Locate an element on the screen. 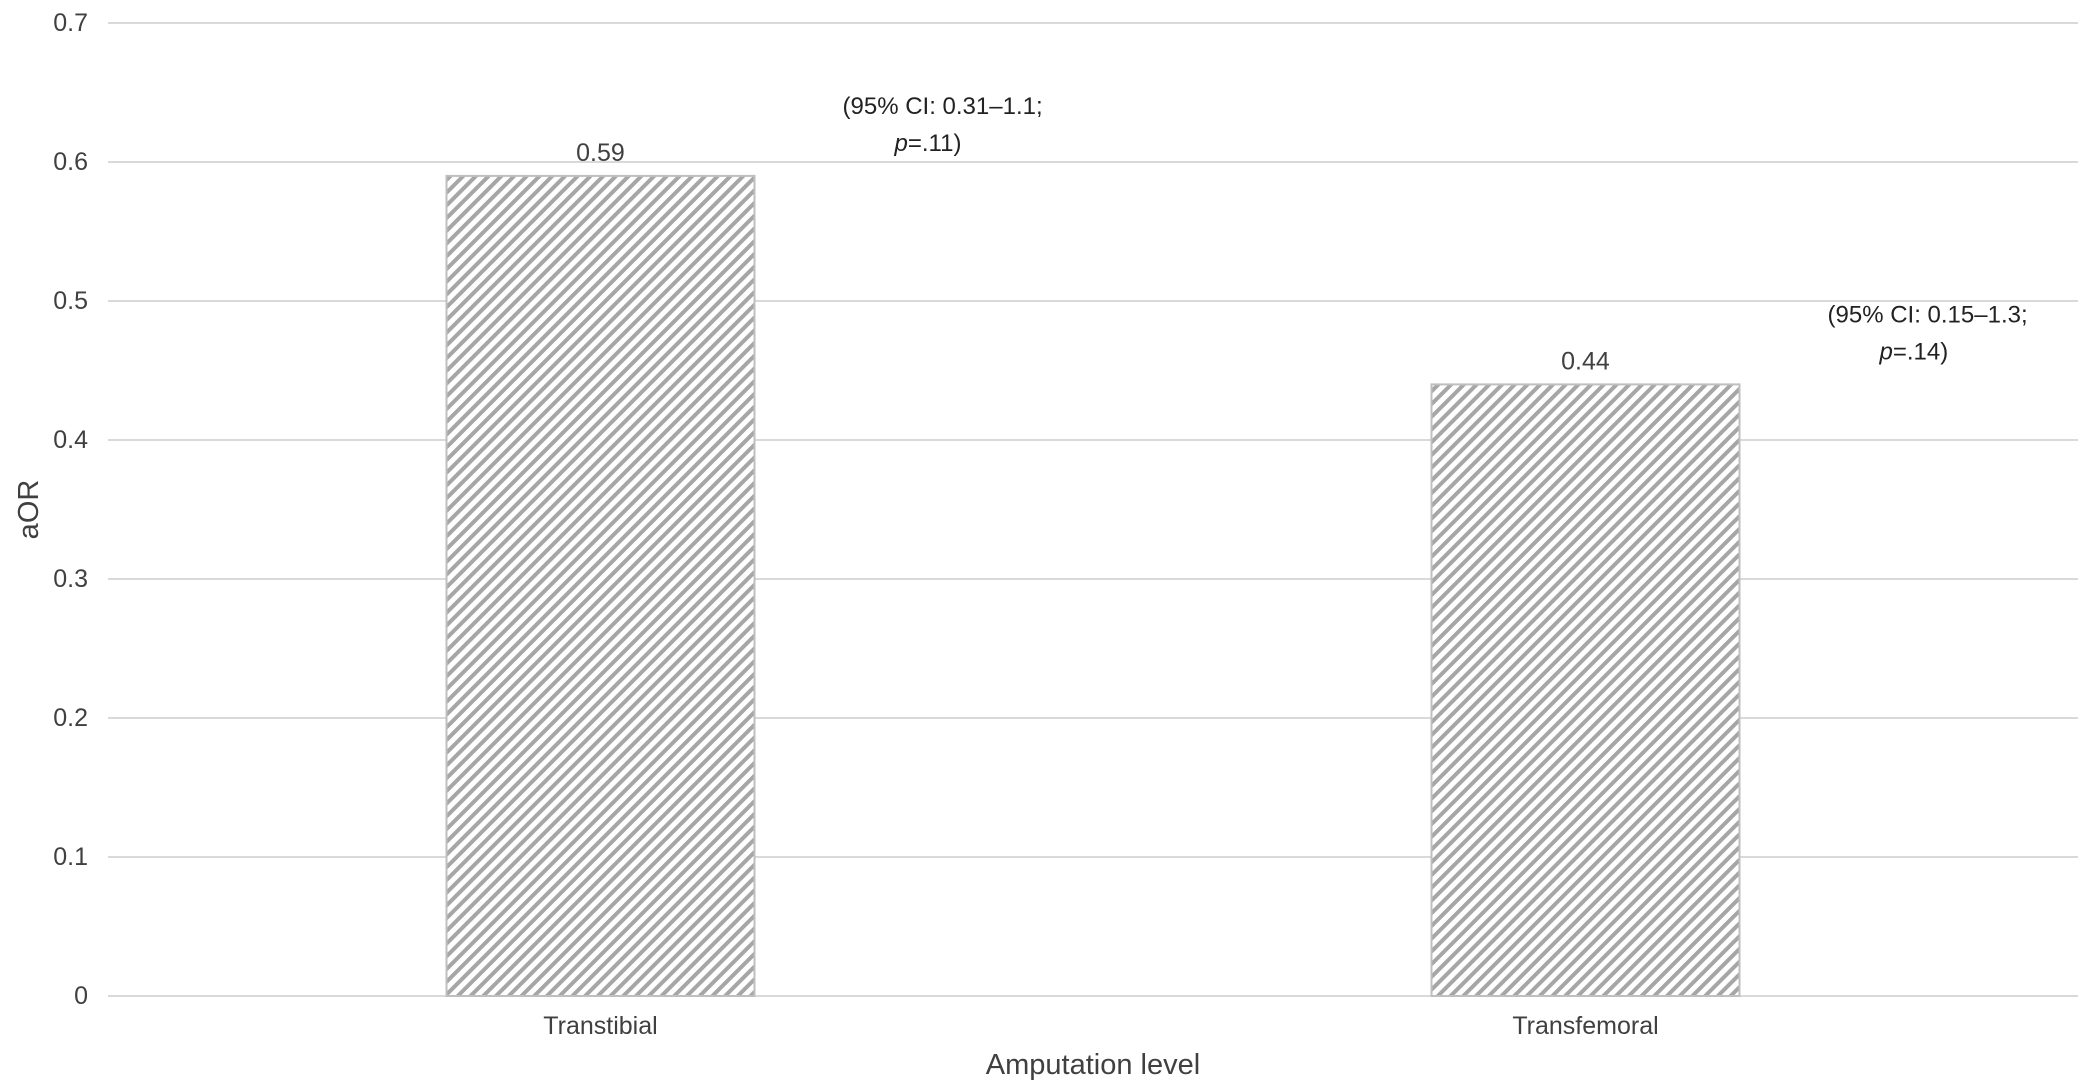 The height and width of the screenshot is (1088, 2085). data-label: 0.44 is located at coordinates (1585, 361).